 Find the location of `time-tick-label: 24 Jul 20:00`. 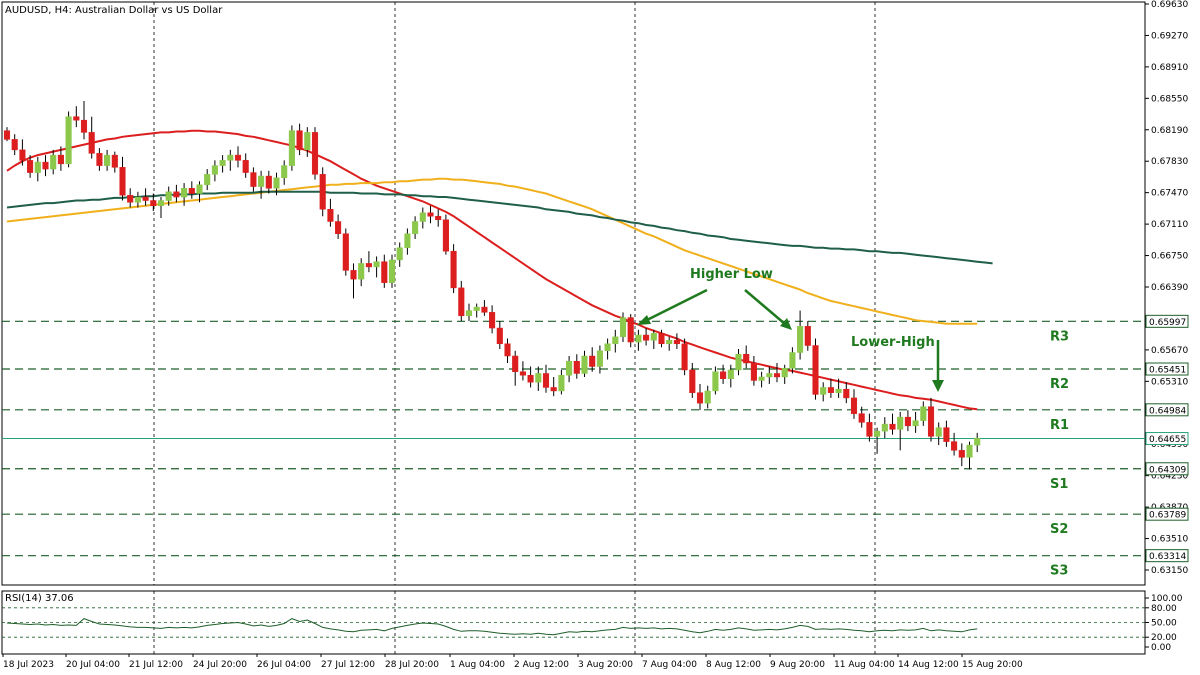

time-tick-label: 24 Jul 20:00 is located at coordinates (220, 665).